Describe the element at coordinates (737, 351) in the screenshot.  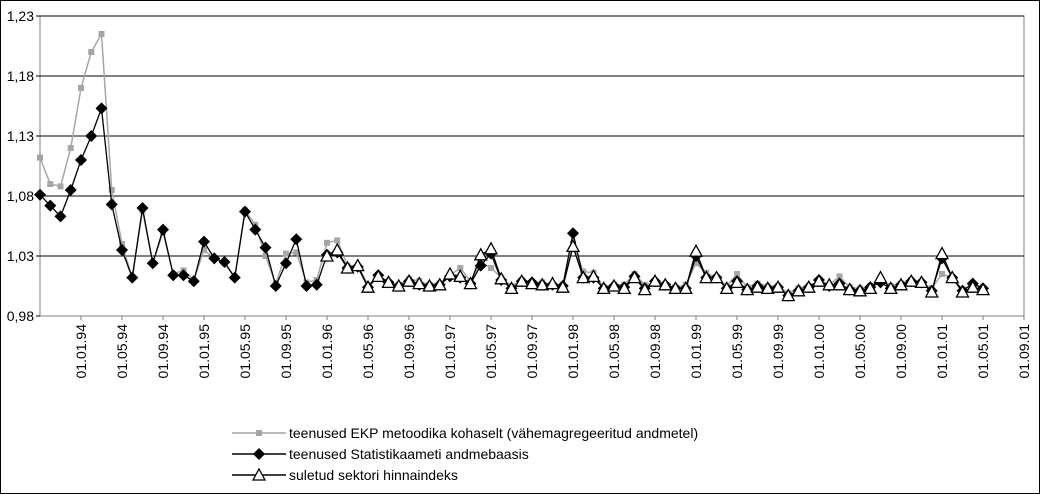
I see `x-tick-label: 01.05.99` at that location.